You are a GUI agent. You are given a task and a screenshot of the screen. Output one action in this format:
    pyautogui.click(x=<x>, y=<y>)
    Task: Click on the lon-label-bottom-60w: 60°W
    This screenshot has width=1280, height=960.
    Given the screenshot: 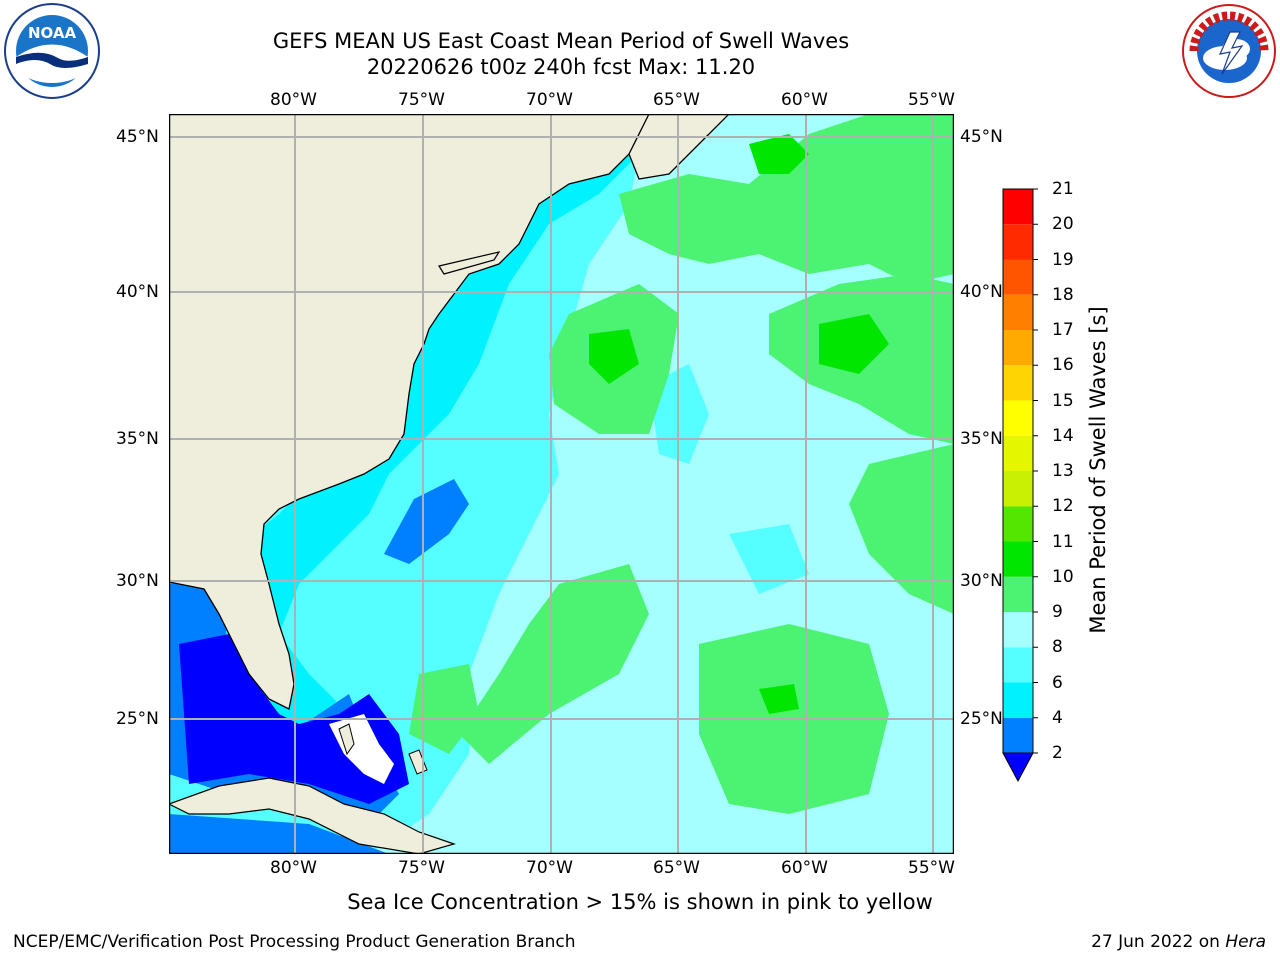 What is the action you would take?
    pyautogui.click(x=804, y=868)
    